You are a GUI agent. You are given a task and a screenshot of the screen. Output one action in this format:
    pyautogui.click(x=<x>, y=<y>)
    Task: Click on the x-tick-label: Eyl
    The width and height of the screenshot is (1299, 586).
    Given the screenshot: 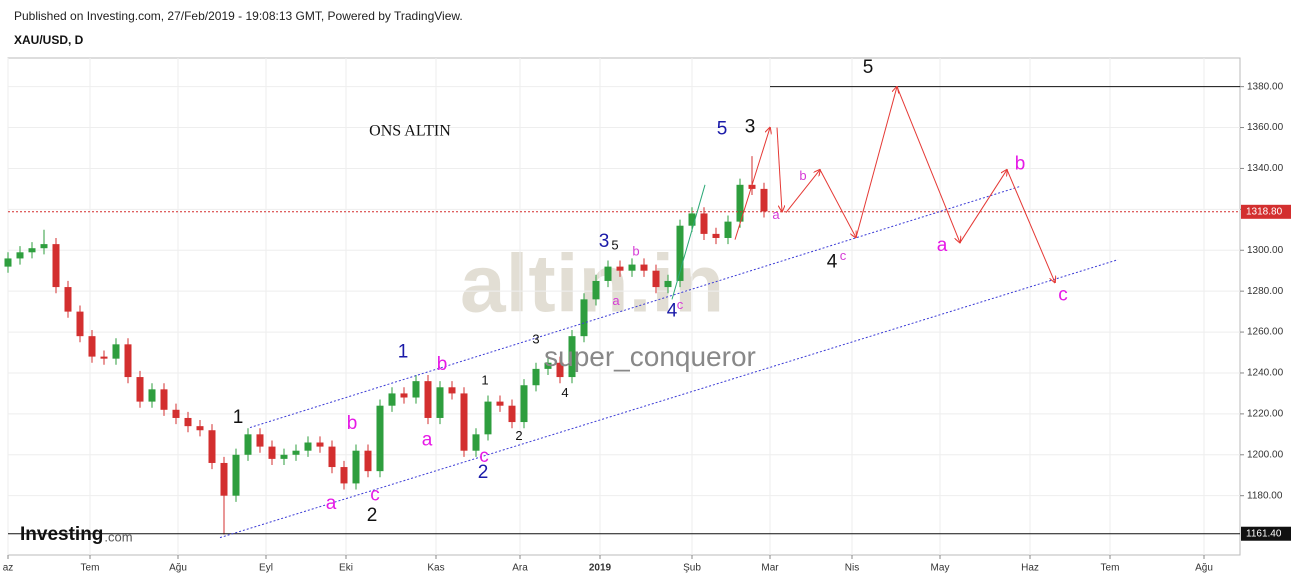 What is the action you would take?
    pyautogui.click(x=266, y=568)
    